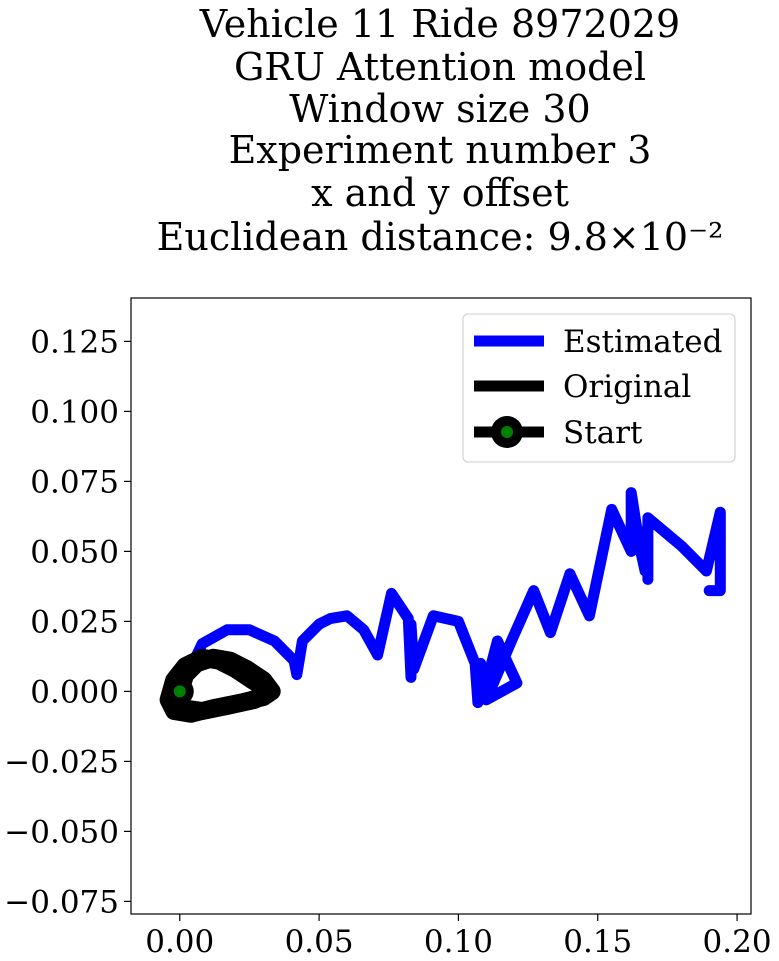 The image size is (779, 961). I want to click on start-marker, so click(179, 691).